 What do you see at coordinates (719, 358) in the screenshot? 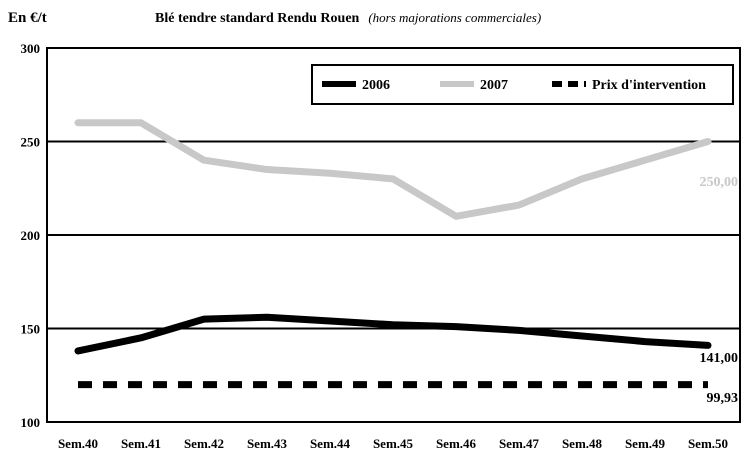
I see `end-value-label-0: 141,00` at bounding box center [719, 358].